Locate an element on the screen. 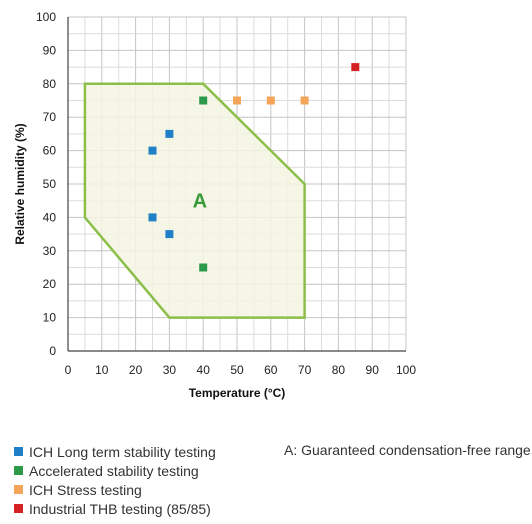 This screenshot has width=532, height=524. y-tick-label: 50 is located at coordinates (50, 184).